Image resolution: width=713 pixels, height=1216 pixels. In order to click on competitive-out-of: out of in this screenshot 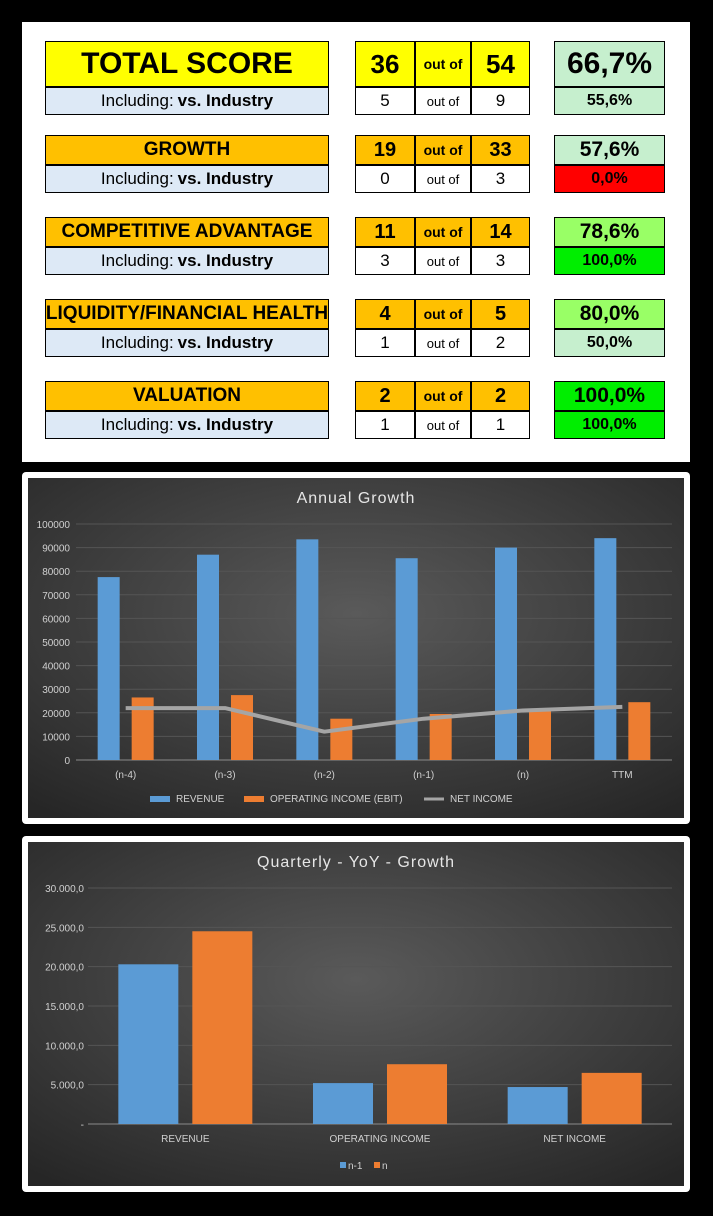, I will do `click(443, 232)`.